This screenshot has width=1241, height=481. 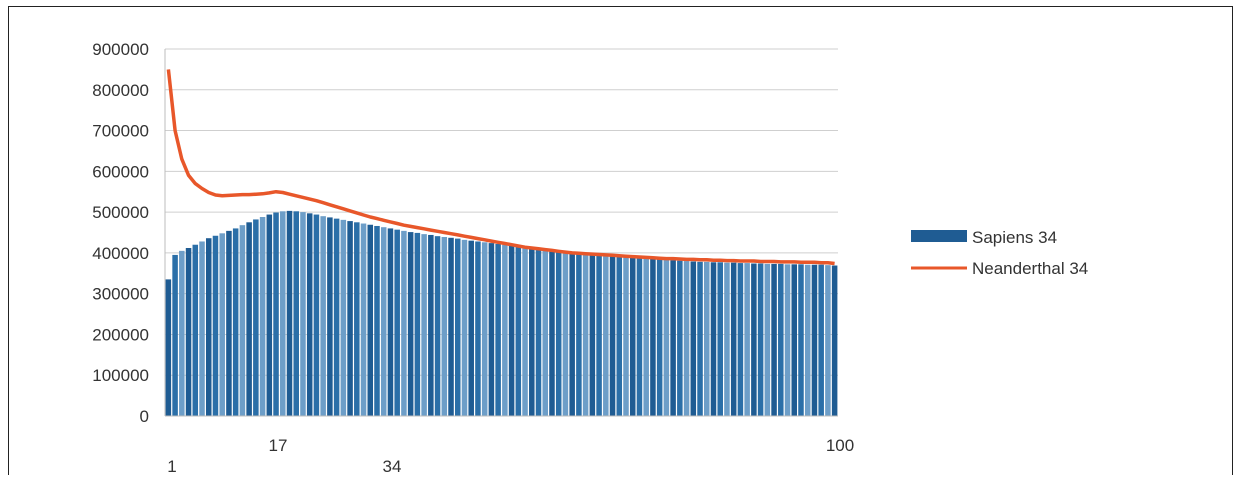 I want to click on y-tick-label: 500000, so click(x=120, y=212).